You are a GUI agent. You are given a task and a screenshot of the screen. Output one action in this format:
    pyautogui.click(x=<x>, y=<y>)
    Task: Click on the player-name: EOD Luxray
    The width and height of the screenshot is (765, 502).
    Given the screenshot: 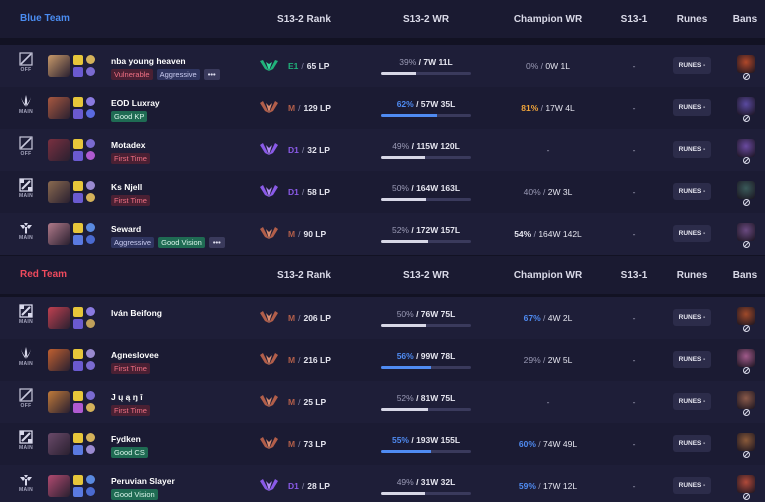 What is the action you would take?
    pyautogui.click(x=135, y=103)
    